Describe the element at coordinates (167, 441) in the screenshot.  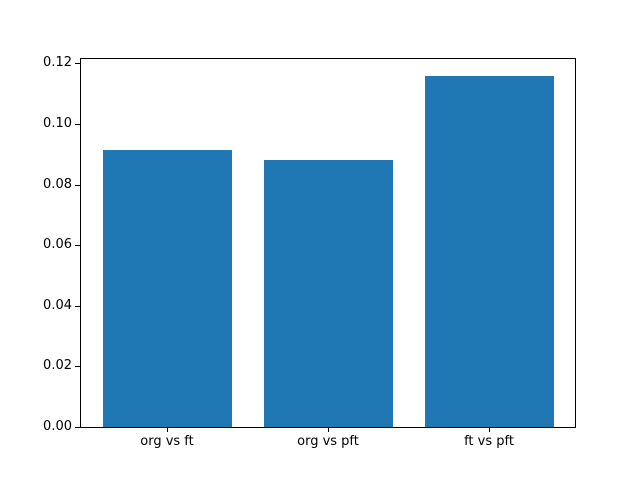
I see `x-tick-label: org vs ft` at that location.